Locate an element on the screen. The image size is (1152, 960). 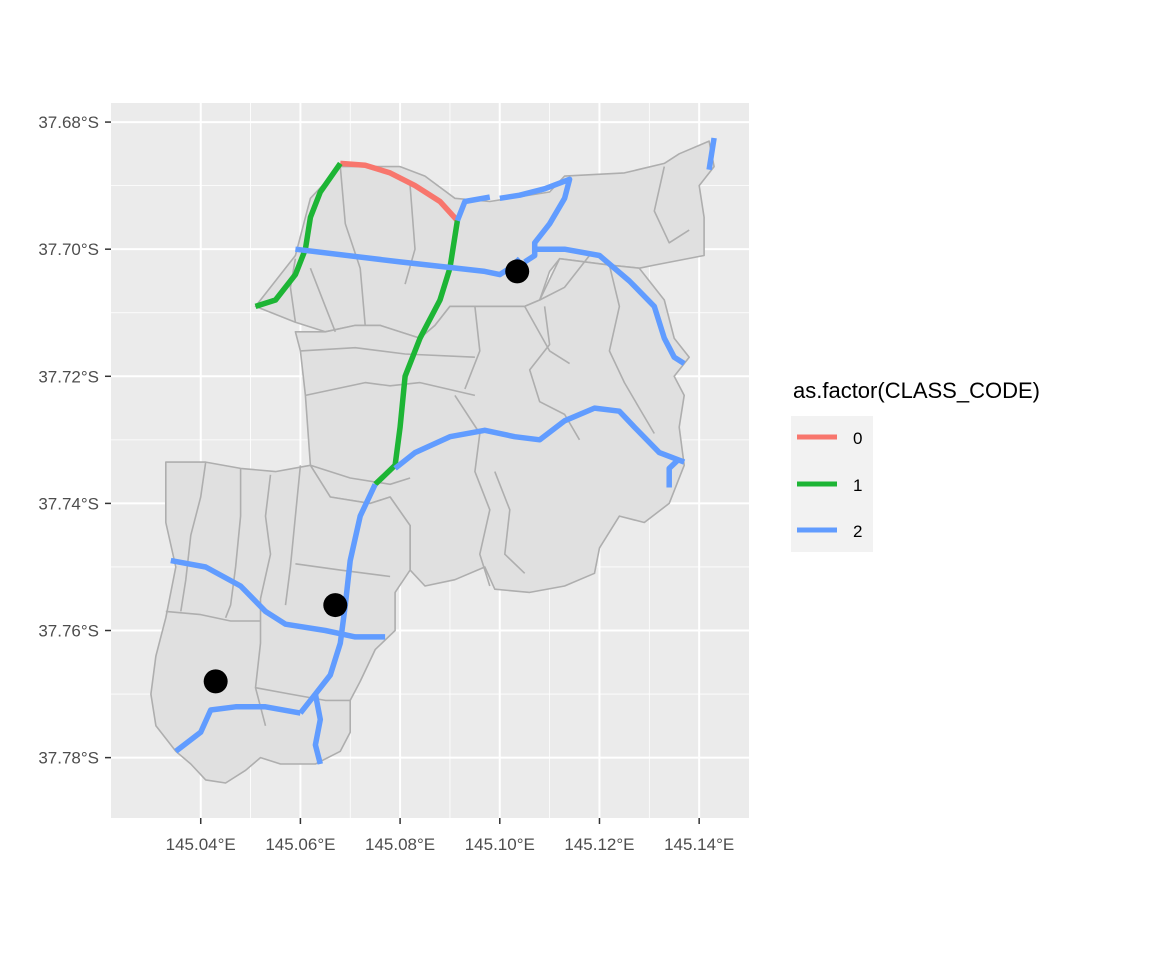
y-tick-label: 37.78°S is located at coordinates (68, 758).